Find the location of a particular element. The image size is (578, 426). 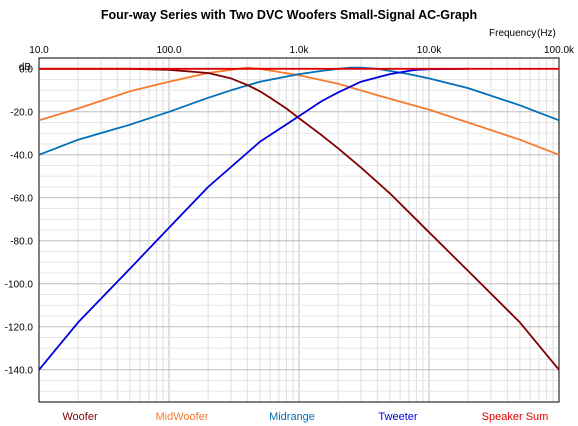

x-ticks: 10.0 100.0 1.0k 10.0k 100.0k is located at coordinates (302, 50).